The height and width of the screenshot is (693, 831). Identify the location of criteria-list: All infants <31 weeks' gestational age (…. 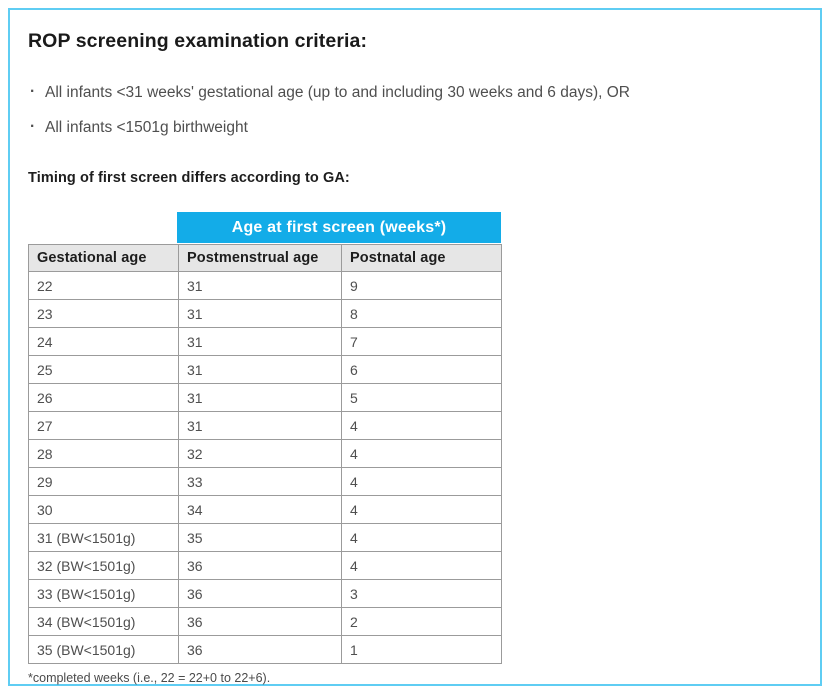
(415, 110).